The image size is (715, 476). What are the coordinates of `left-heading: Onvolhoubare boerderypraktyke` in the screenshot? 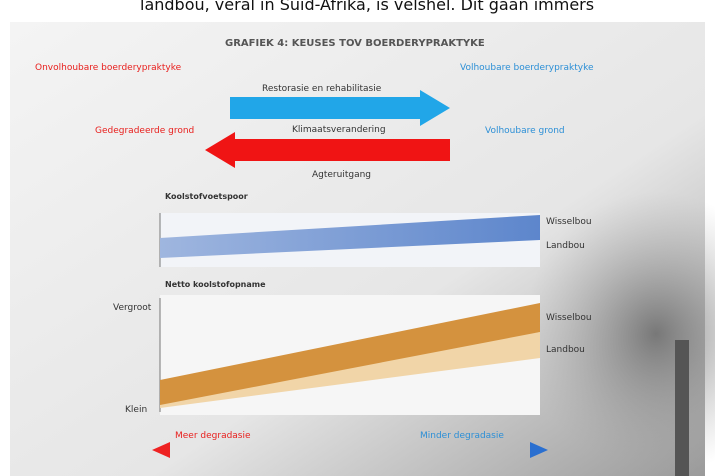 It's located at (108, 68).